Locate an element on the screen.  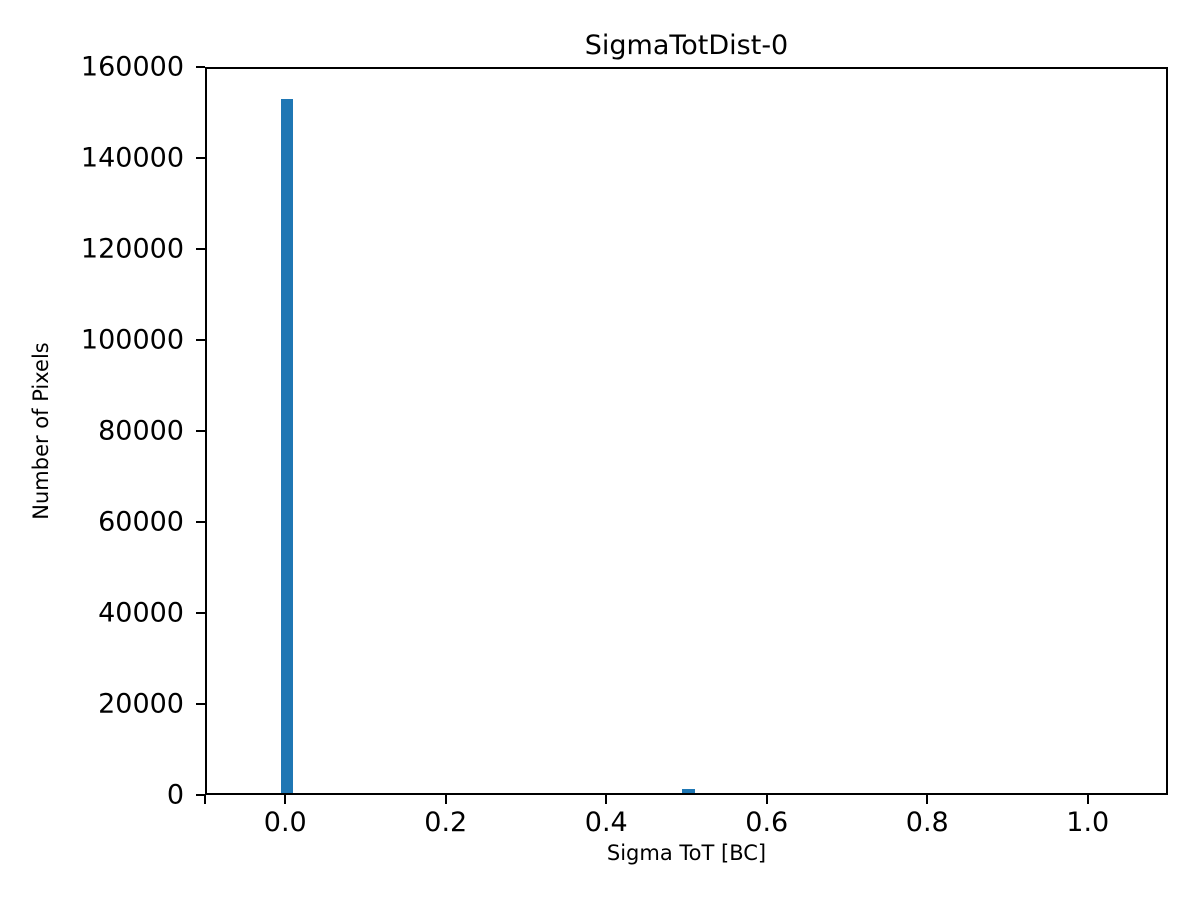
y-tick-label: 40000 is located at coordinates (141, 613).